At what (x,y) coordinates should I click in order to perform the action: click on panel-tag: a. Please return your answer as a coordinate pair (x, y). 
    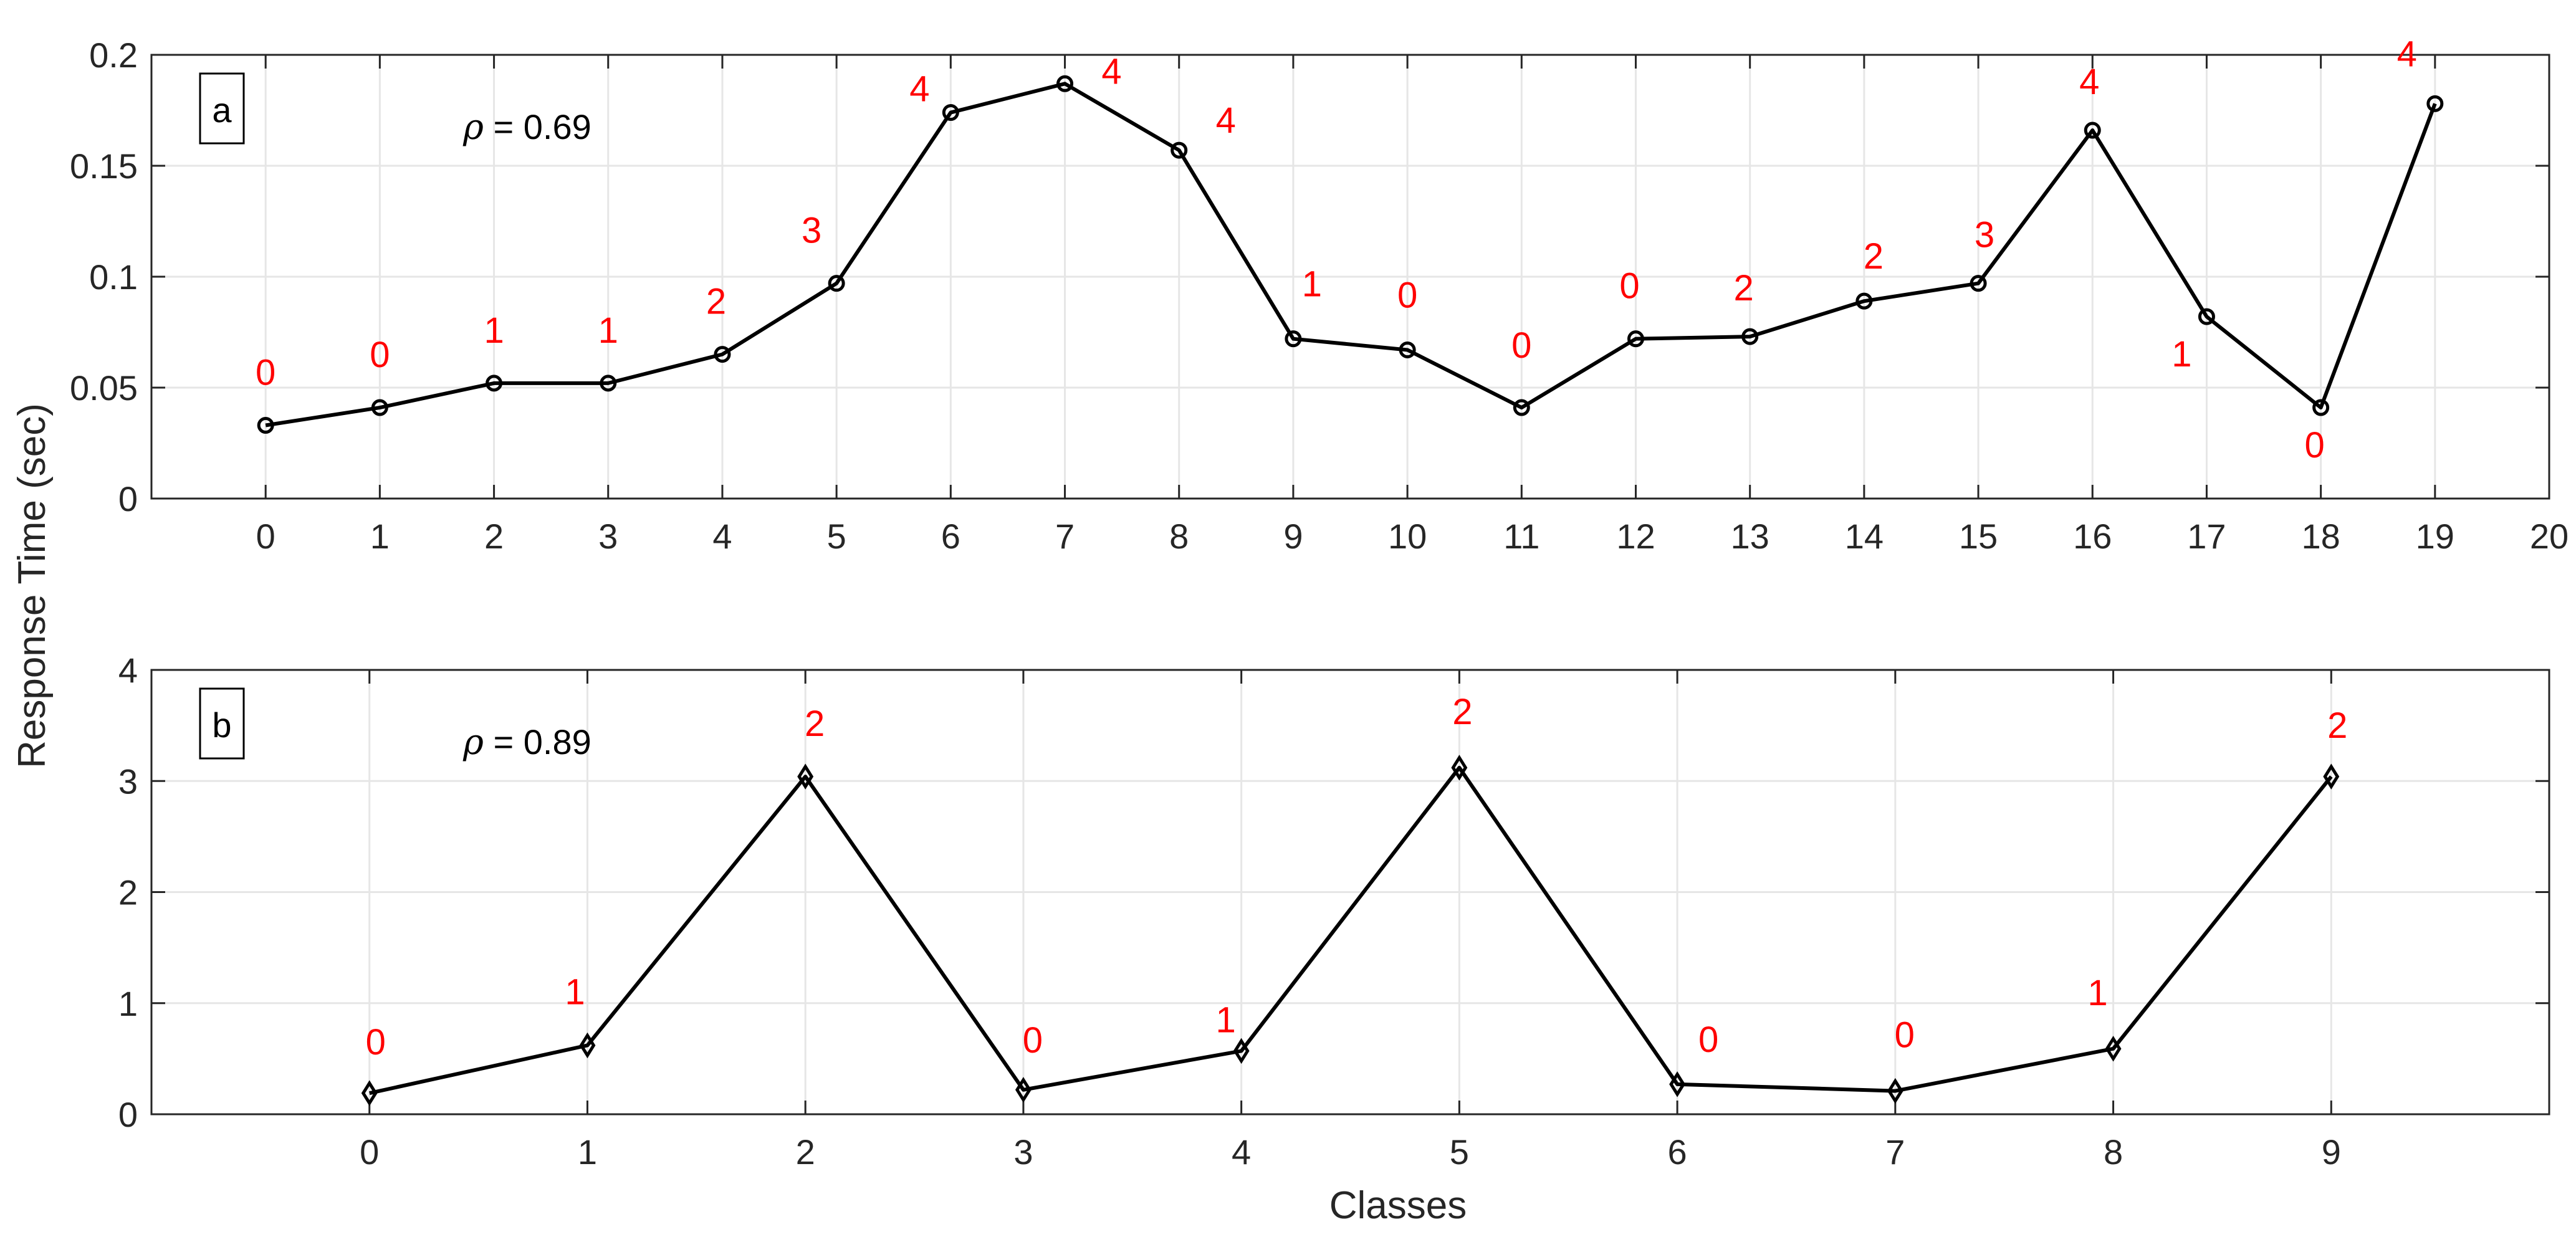
    Looking at the image, I should click on (222, 110).